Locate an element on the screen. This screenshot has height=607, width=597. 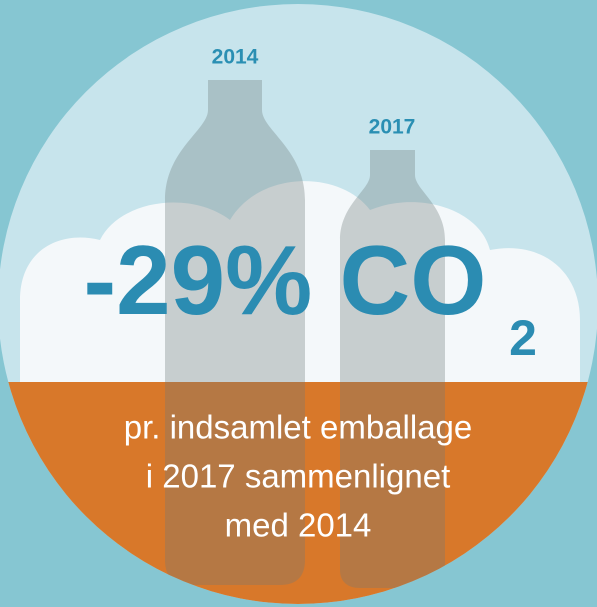
year-label: 2014 is located at coordinates (235, 57).